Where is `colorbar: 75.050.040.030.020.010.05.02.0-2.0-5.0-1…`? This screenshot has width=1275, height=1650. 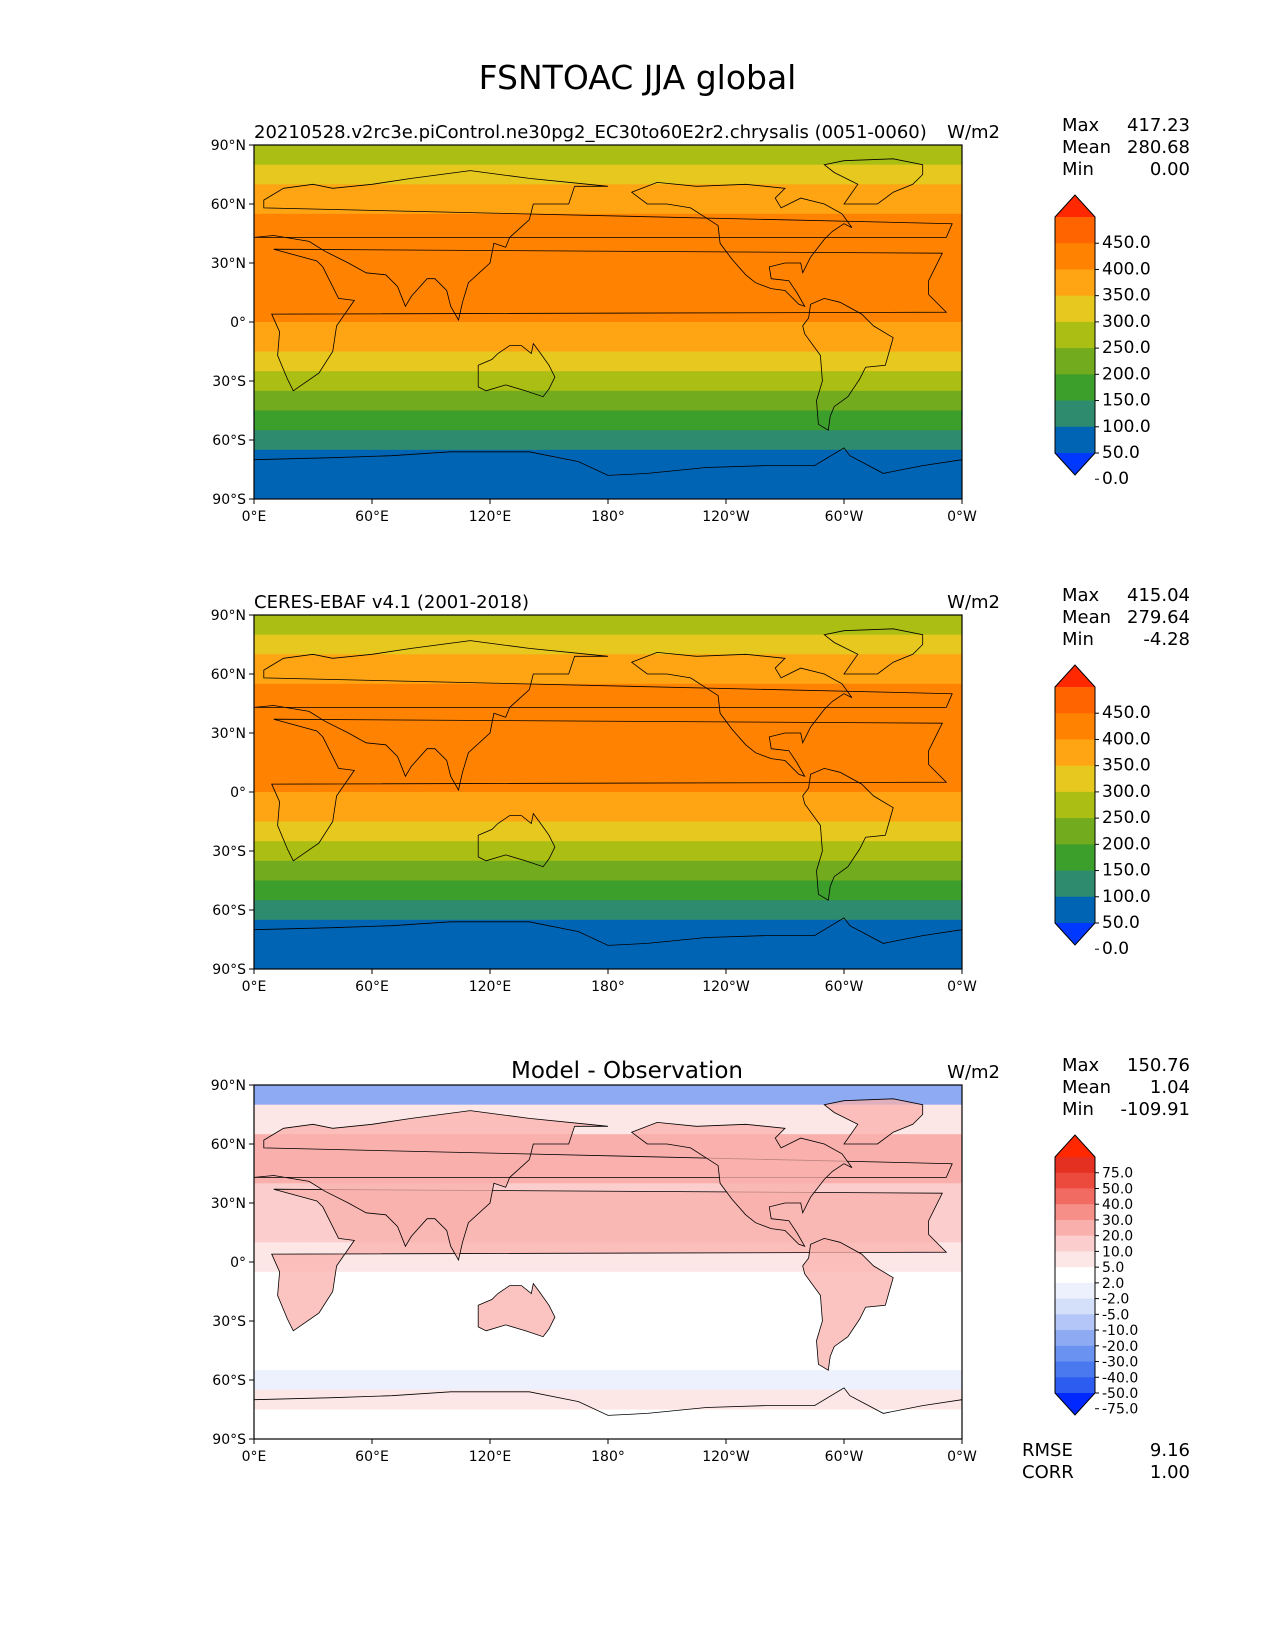 colorbar: 75.050.040.030.020.010.05.02.0-2.0-5.0-1… is located at coordinates (1096, 1276).